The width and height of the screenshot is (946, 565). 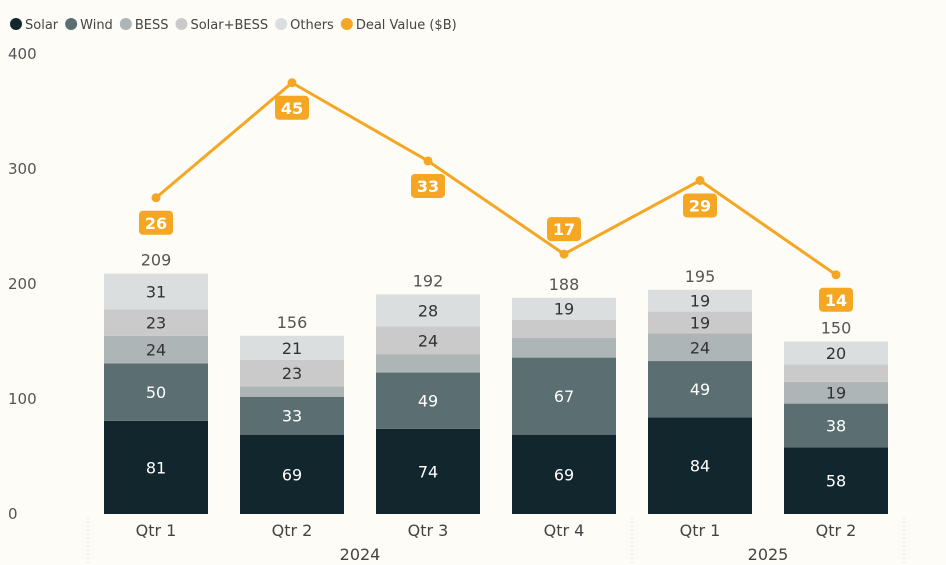 I want to click on legend-label-1: Wind, so click(x=96, y=25).